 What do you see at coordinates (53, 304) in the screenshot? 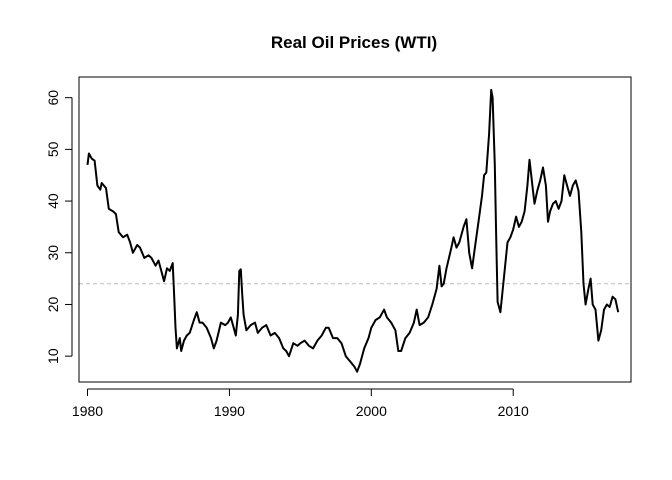
I see `y-tick-label: 20` at bounding box center [53, 304].